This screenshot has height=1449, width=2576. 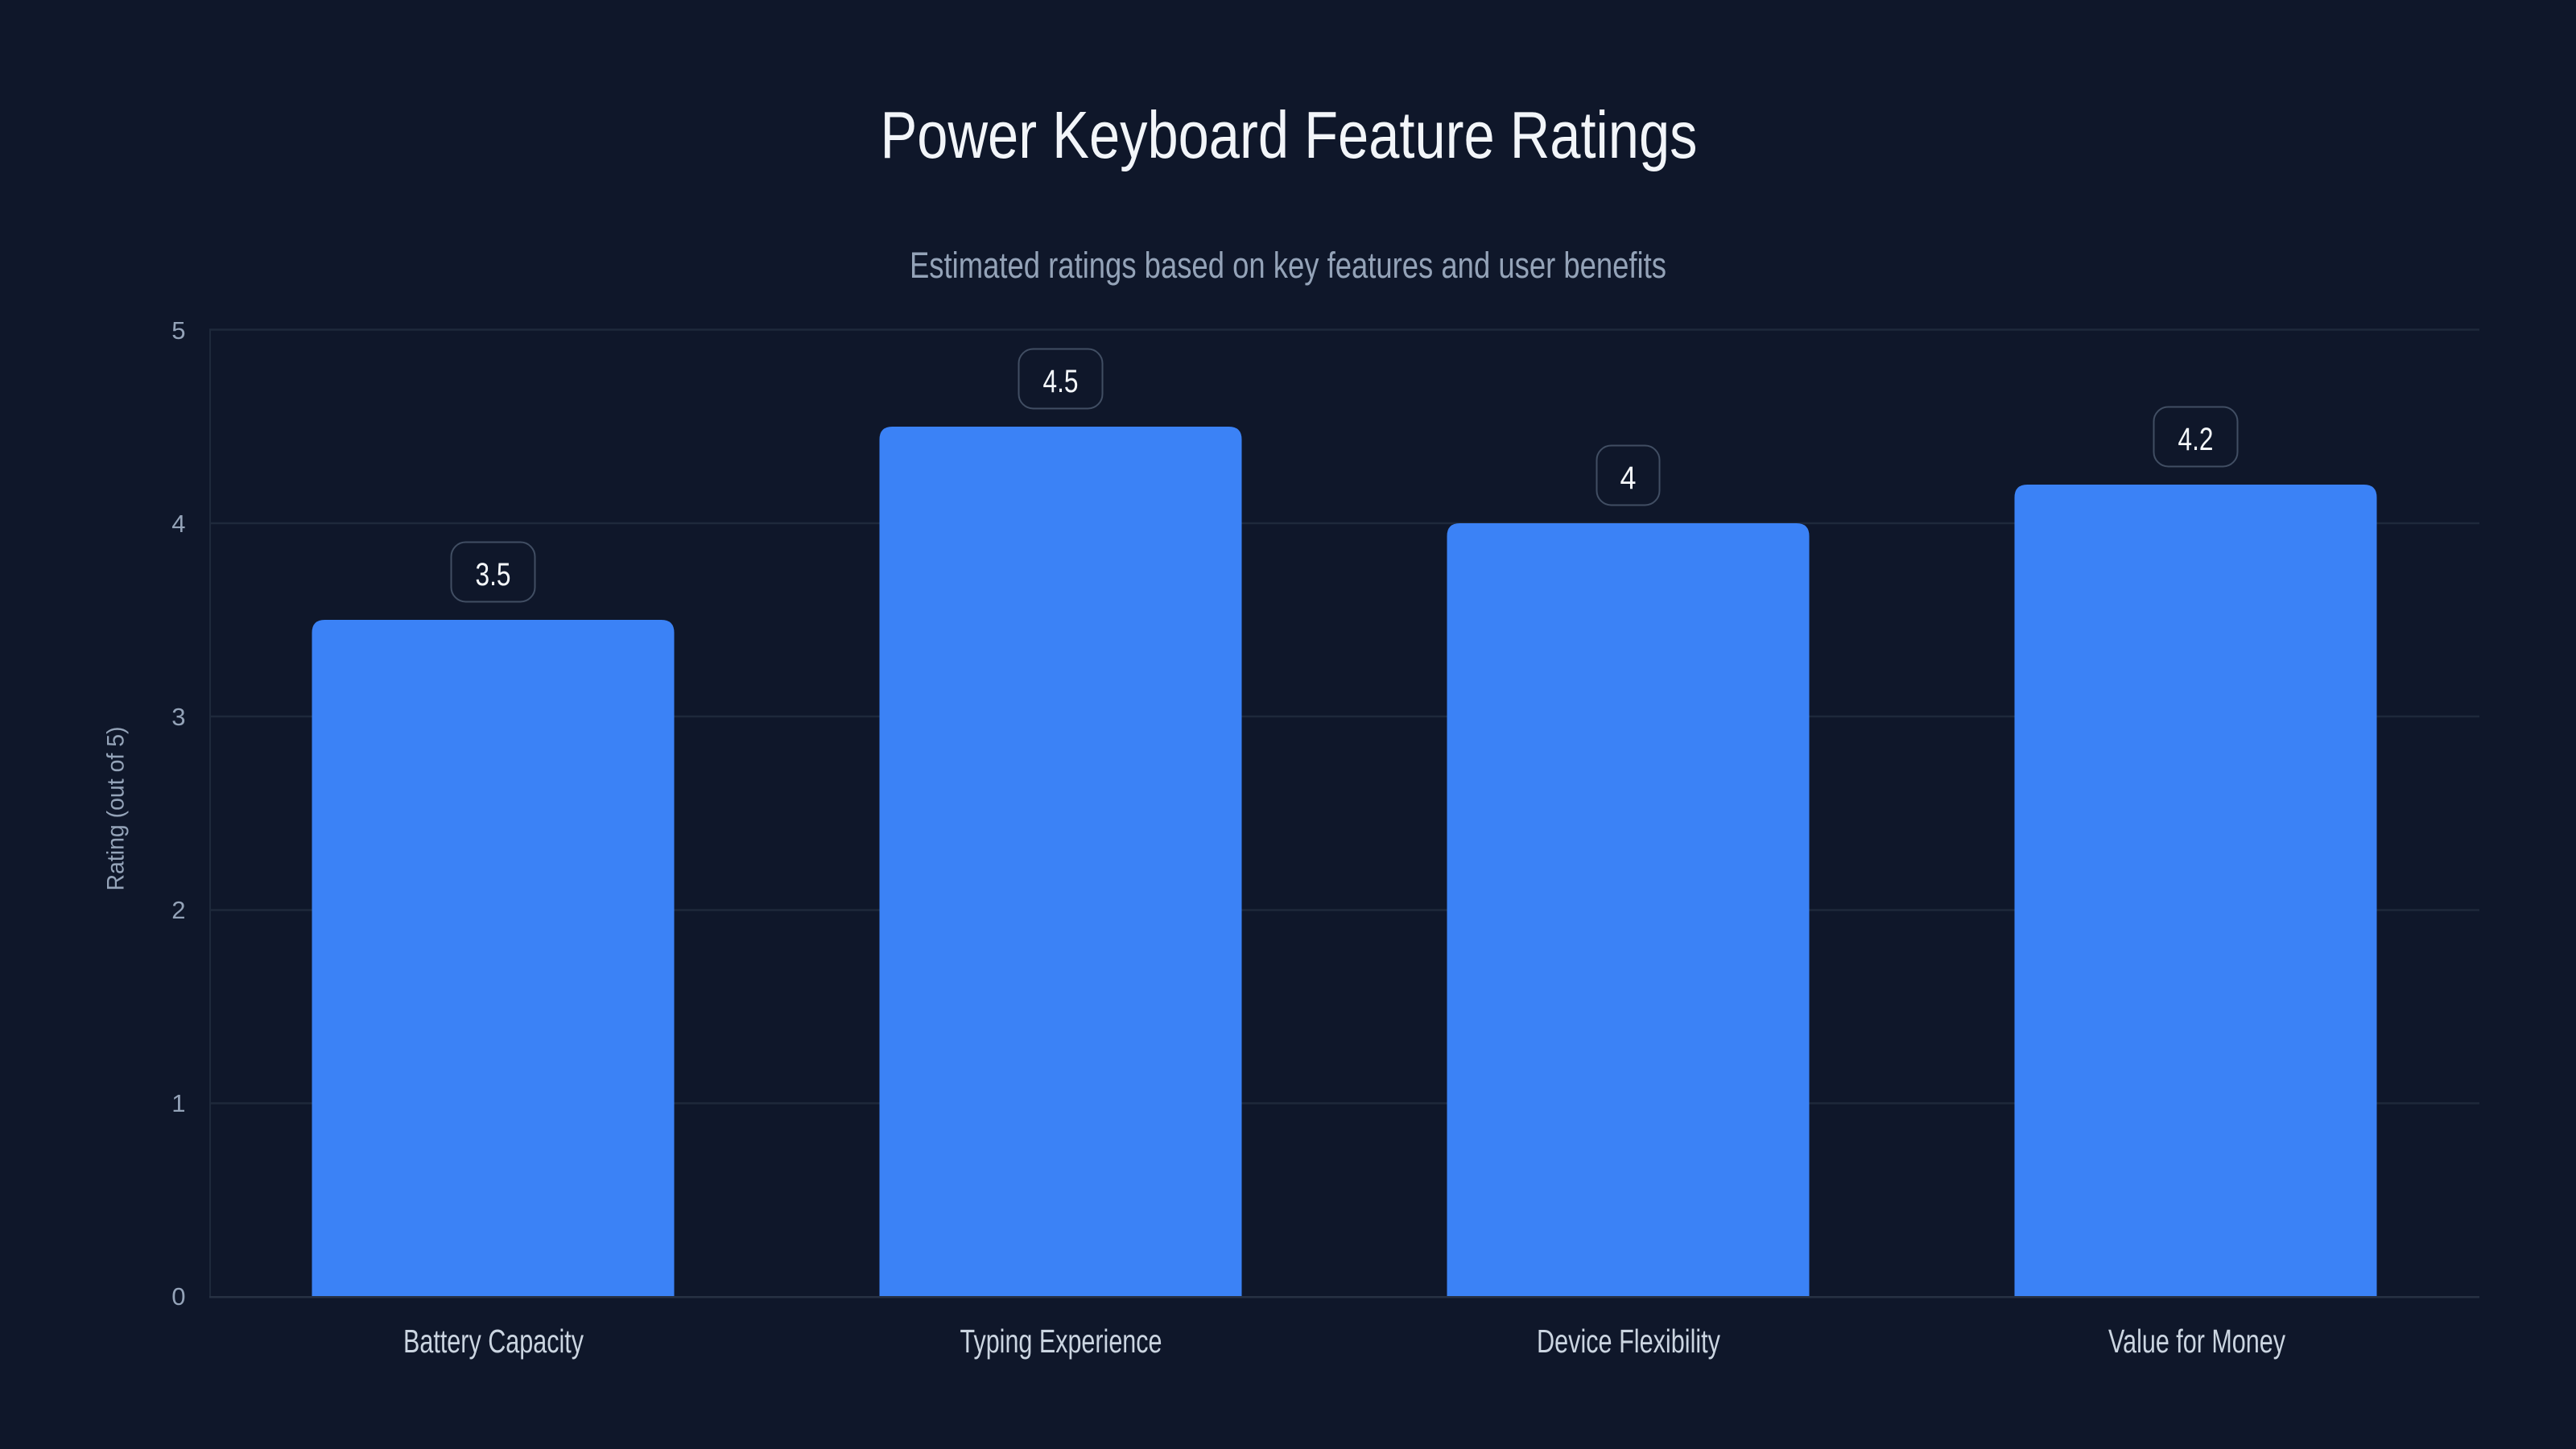 I want to click on svg-text: 4.2, so click(x=2196, y=439).